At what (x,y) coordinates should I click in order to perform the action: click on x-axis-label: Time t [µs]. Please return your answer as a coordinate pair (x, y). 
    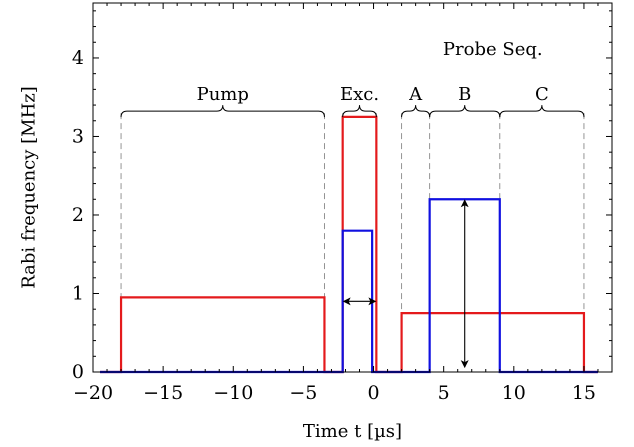
    Looking at the image, I should click on (352, 431).